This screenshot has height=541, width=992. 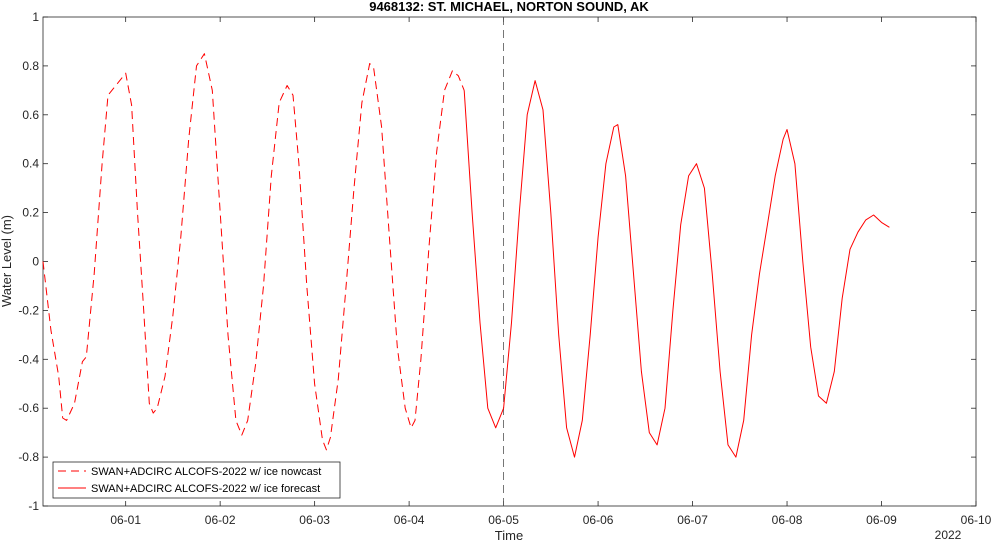 I want to click on y-tick-label: 0.4, so click(x=30, y=164).